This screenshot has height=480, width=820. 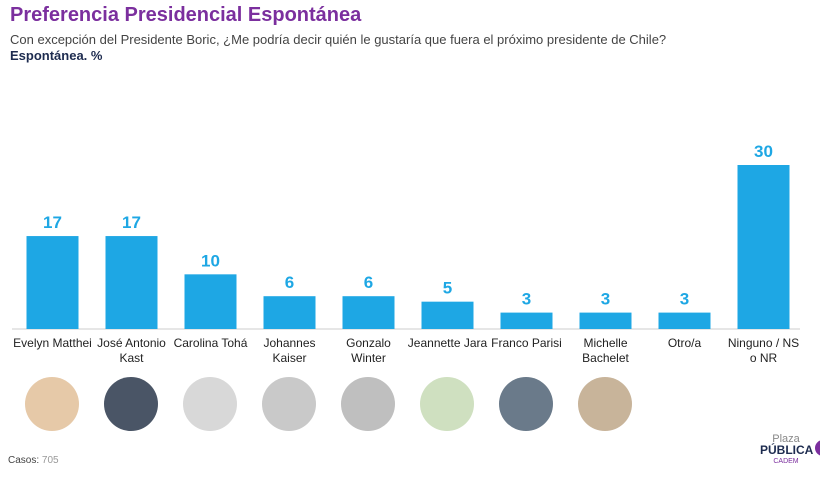 I want to click on value-label: 10, so click(x=210, y=260).